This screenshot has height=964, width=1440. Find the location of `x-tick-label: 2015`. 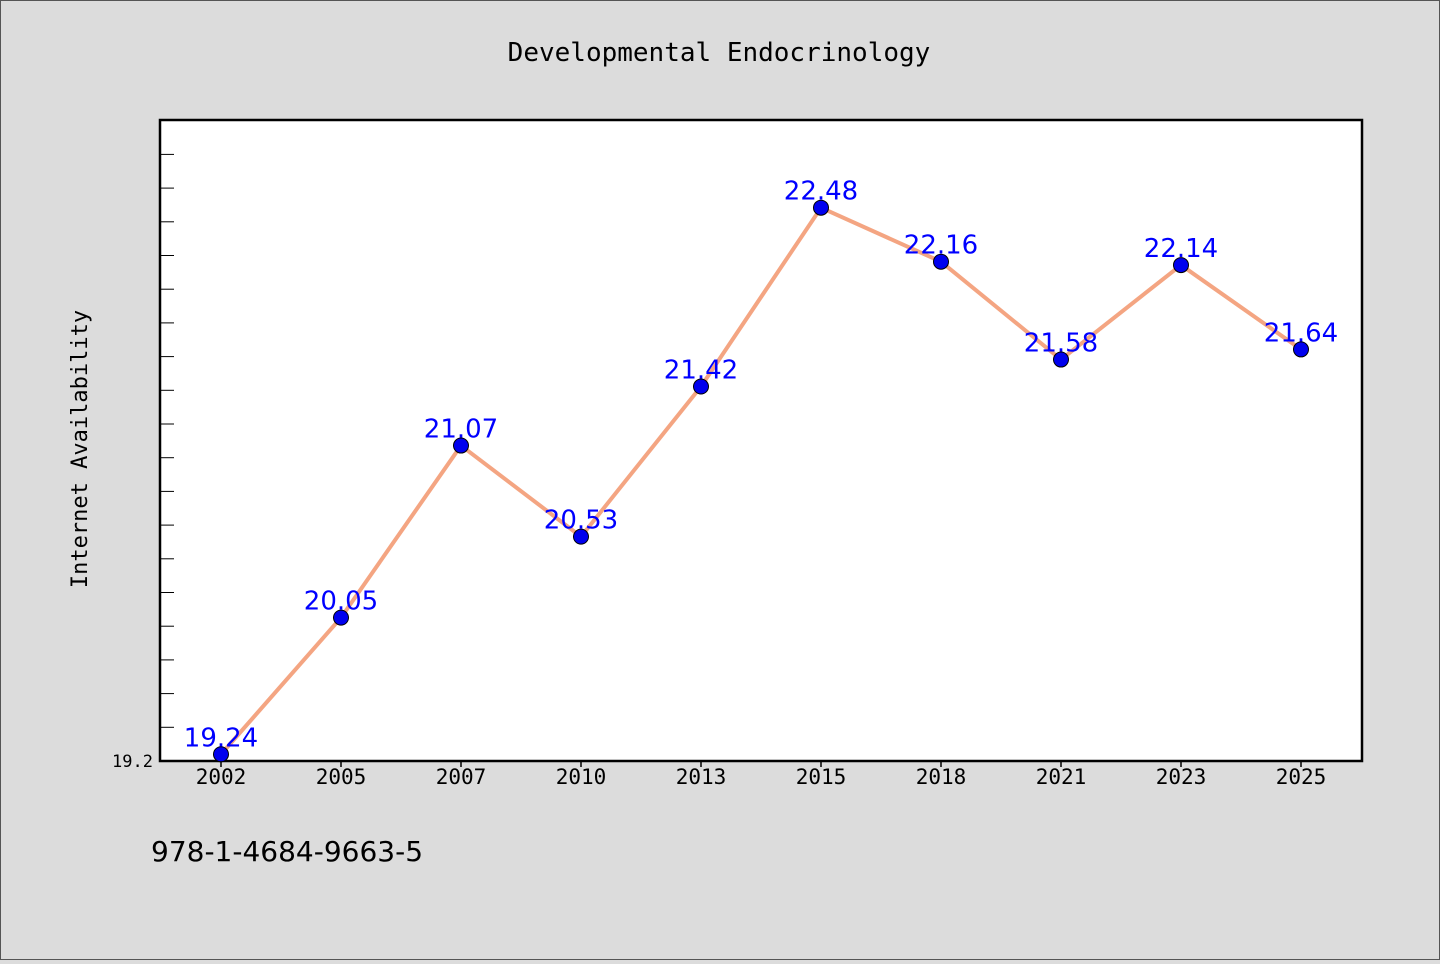

x-tick-label: 2015 is located at coordinates (821, 777).